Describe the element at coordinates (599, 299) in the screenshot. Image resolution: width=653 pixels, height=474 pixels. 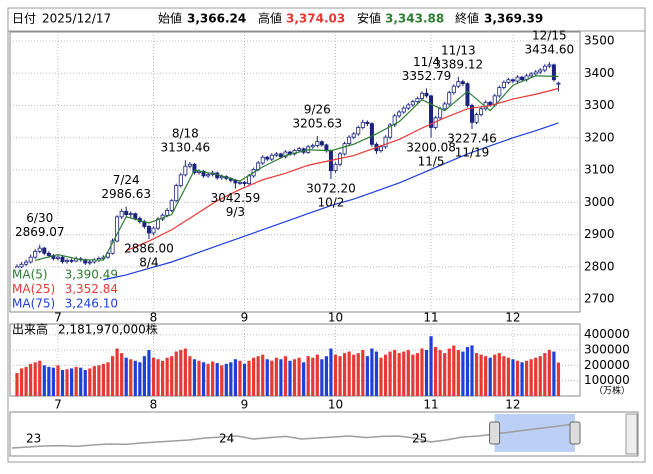
I see `y-tick-label: 2700` at that location.